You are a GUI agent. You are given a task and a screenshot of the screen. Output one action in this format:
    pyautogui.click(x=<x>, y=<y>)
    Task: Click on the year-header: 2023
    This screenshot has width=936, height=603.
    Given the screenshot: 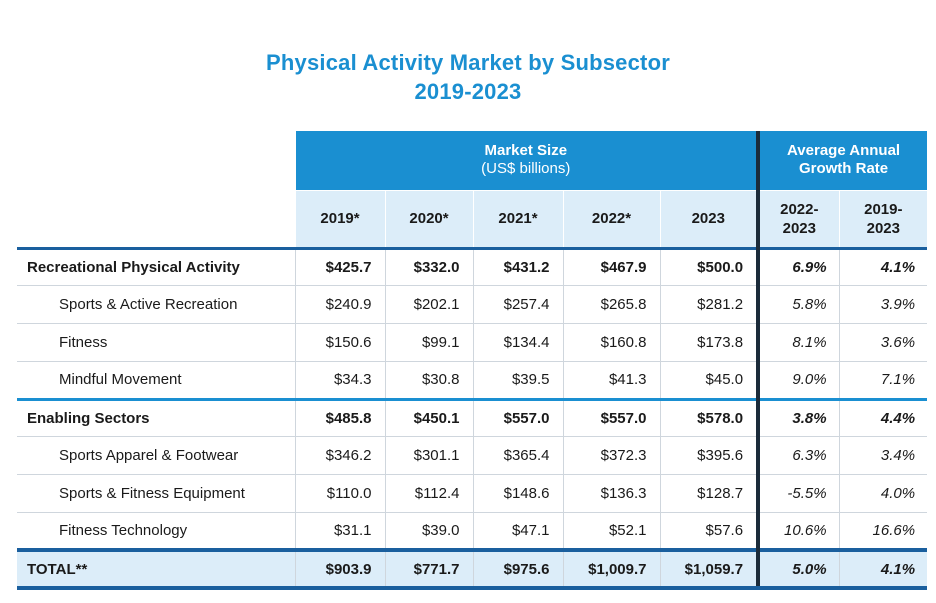 What is the action you would take?
    pyautogui.click(x=709, y=218)
    